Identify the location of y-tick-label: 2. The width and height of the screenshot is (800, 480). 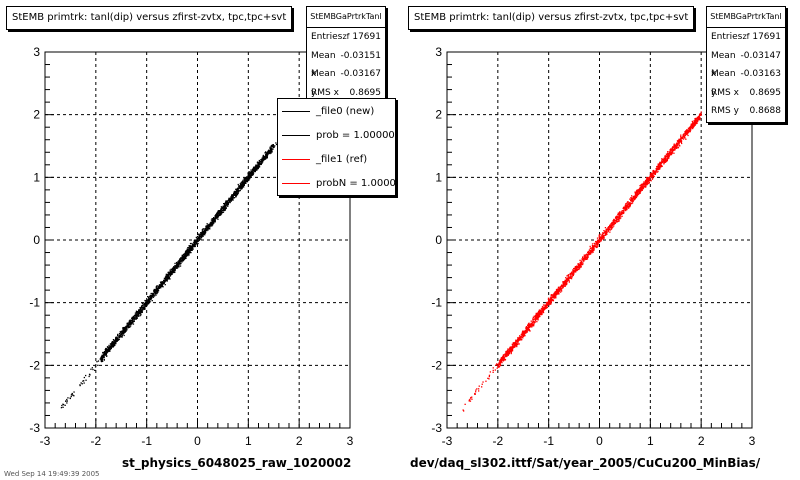
(438, 115).